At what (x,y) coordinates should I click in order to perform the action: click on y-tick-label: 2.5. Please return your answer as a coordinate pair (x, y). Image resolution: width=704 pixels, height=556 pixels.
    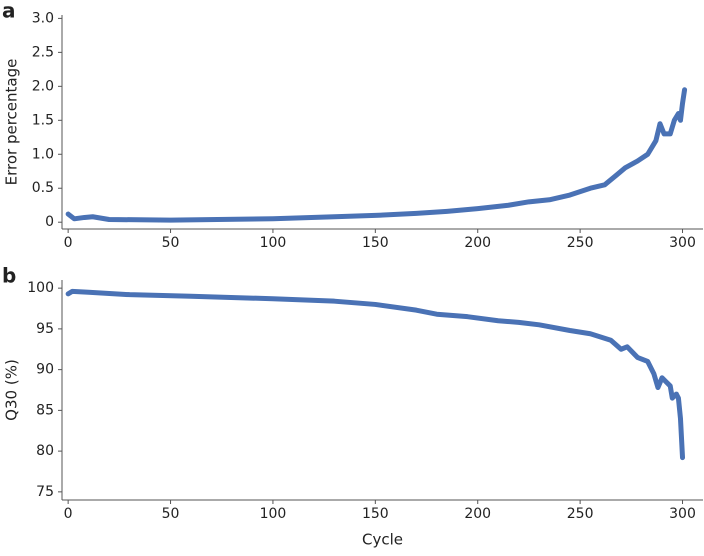
    Looking at the image, I should click on (43, 52).